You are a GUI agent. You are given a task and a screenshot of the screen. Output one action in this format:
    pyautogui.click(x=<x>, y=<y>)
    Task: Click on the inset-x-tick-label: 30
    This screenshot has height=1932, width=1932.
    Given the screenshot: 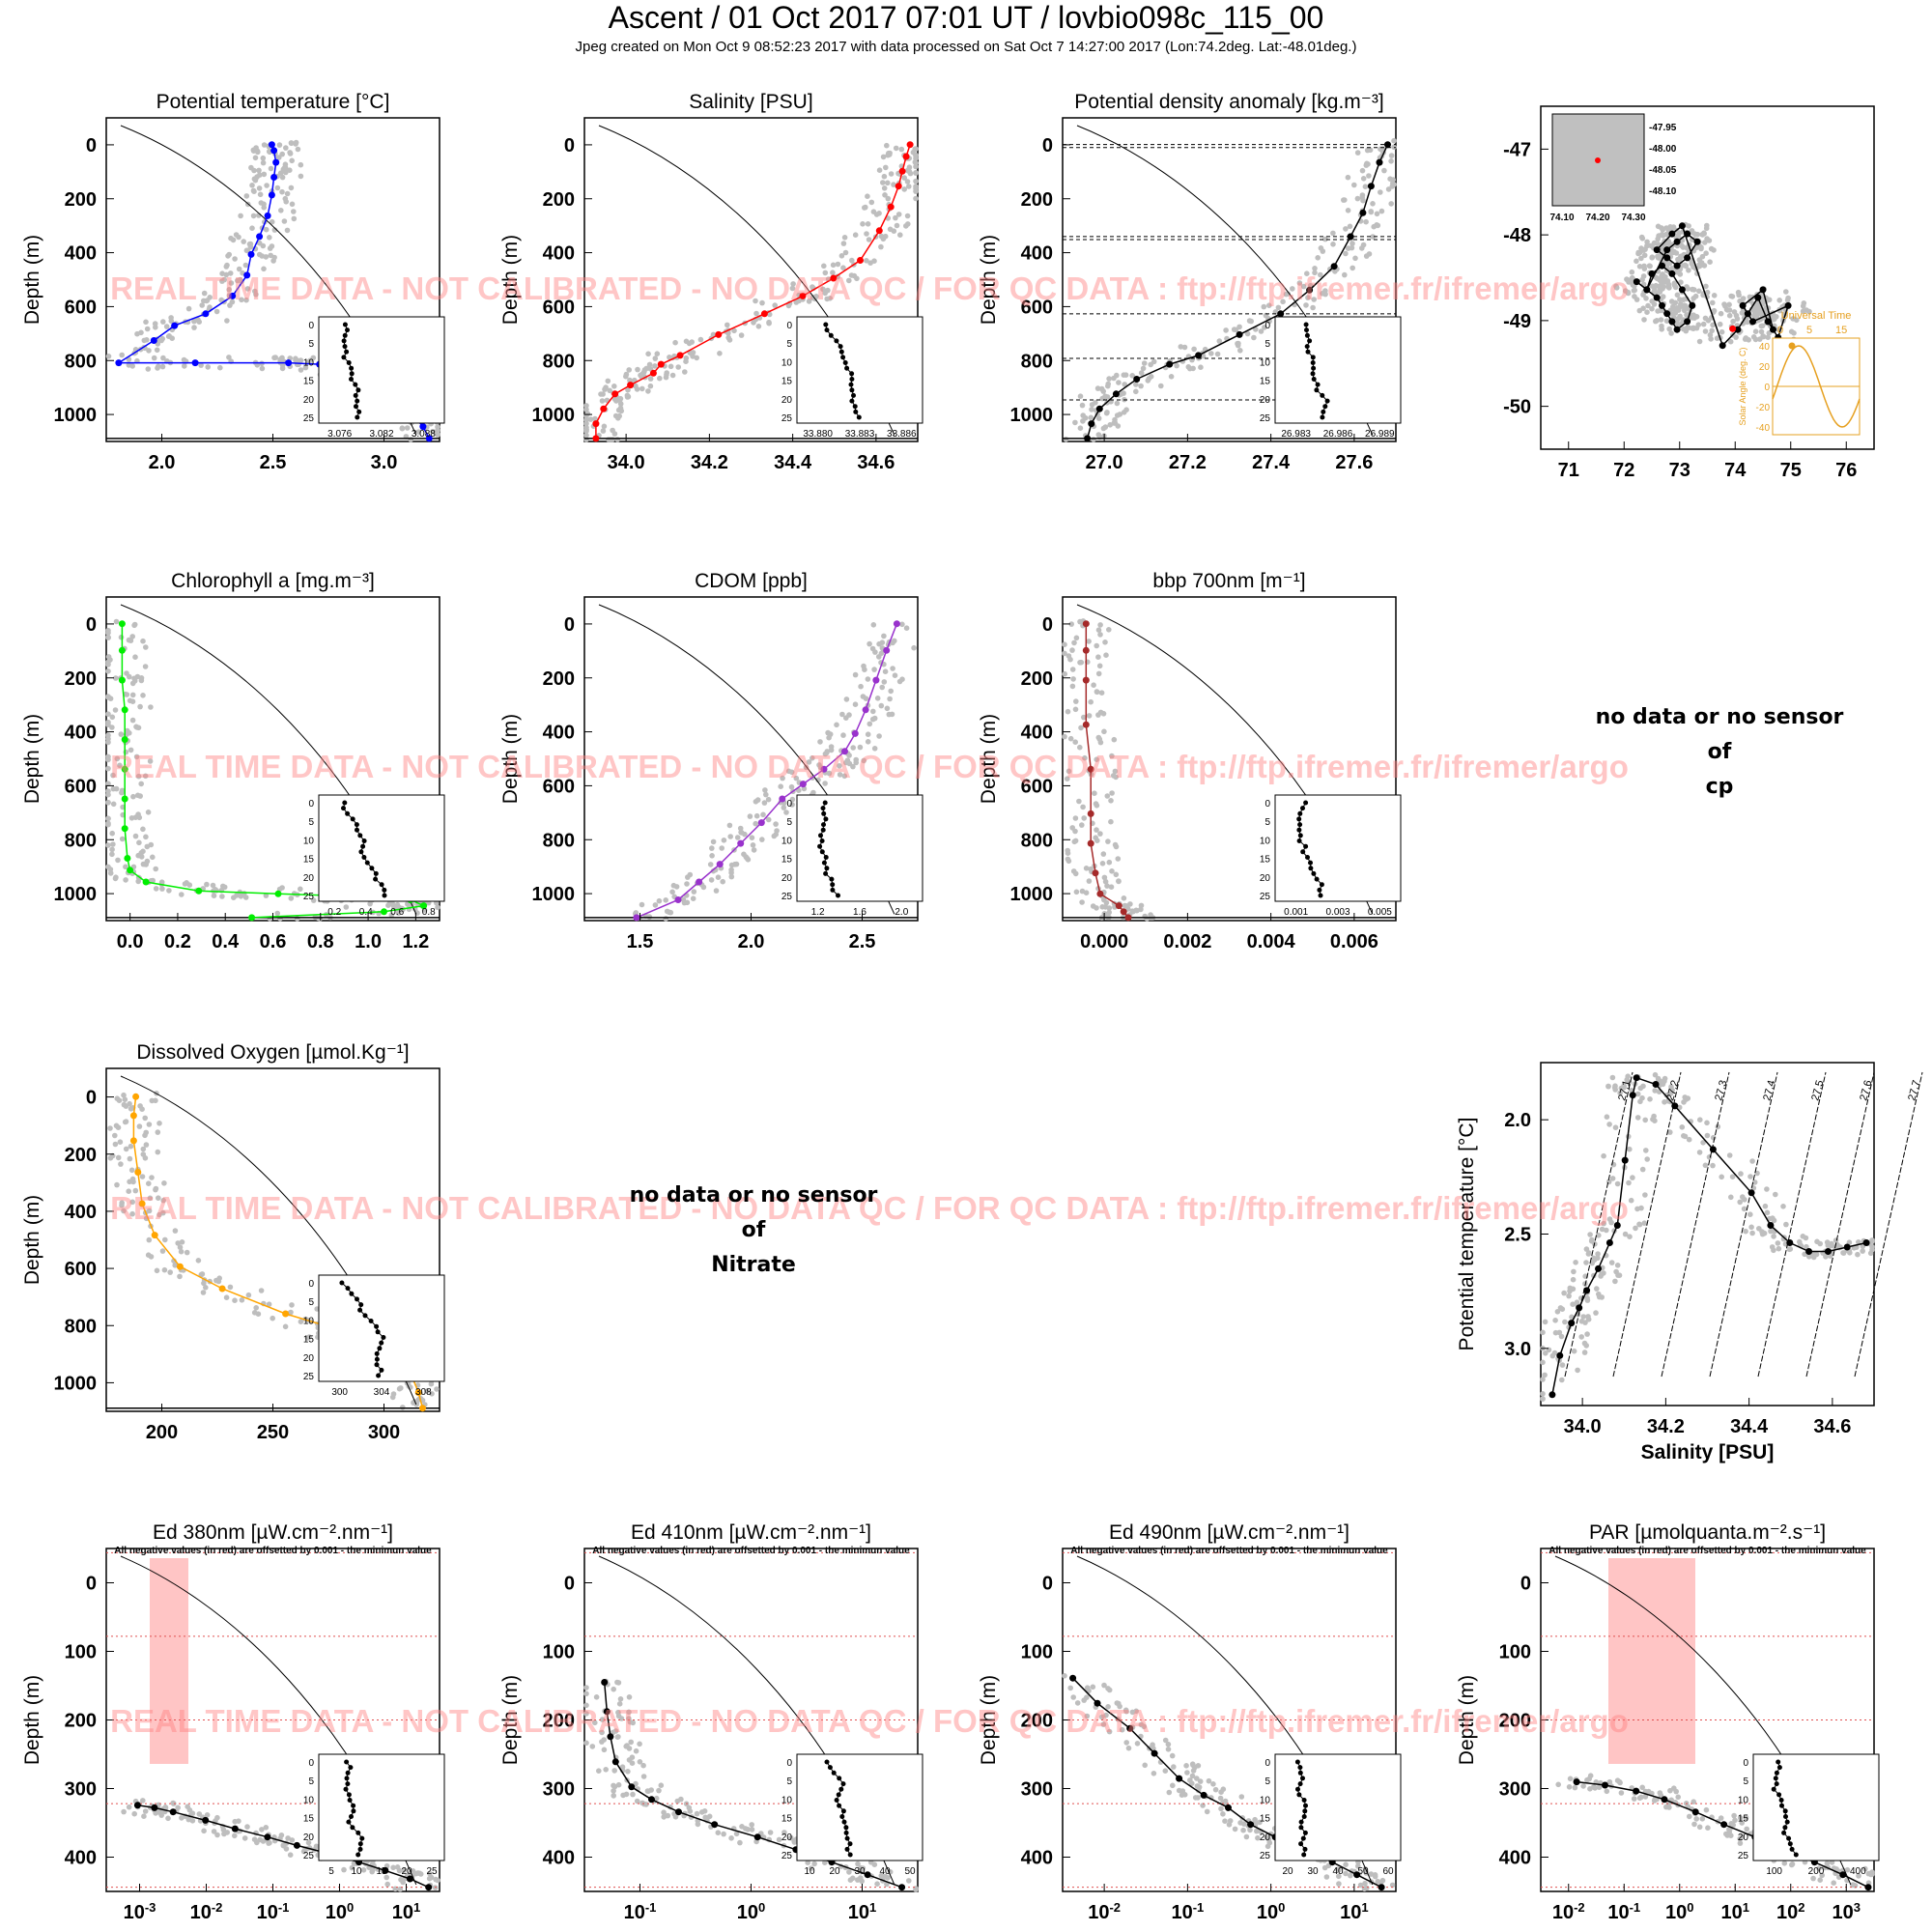 What is the action you would take?
    pyautogui.click(x=1313, y=1871)
    